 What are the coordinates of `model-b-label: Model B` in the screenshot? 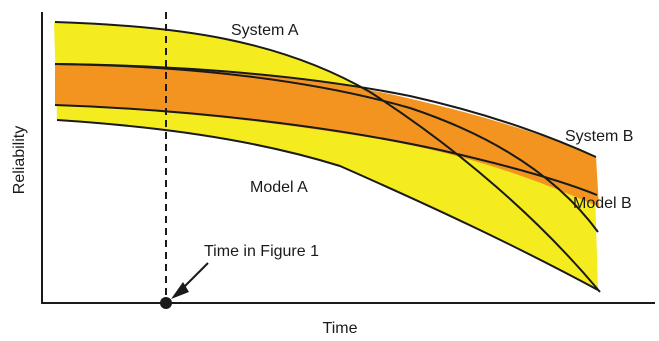 It's located at (602, 203).